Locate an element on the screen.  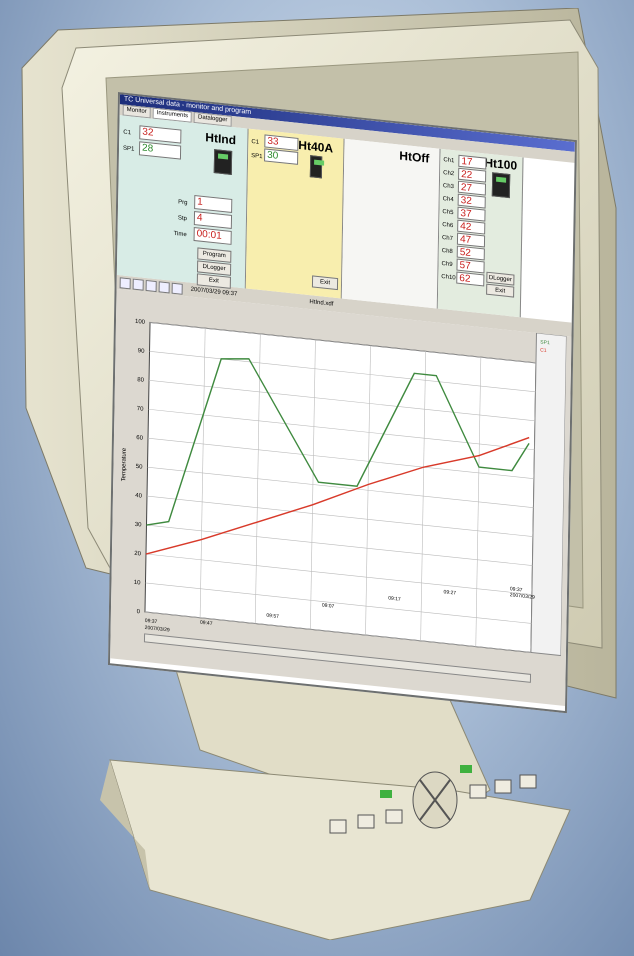
series-line-sp1 is located at coordinates (338, 442).